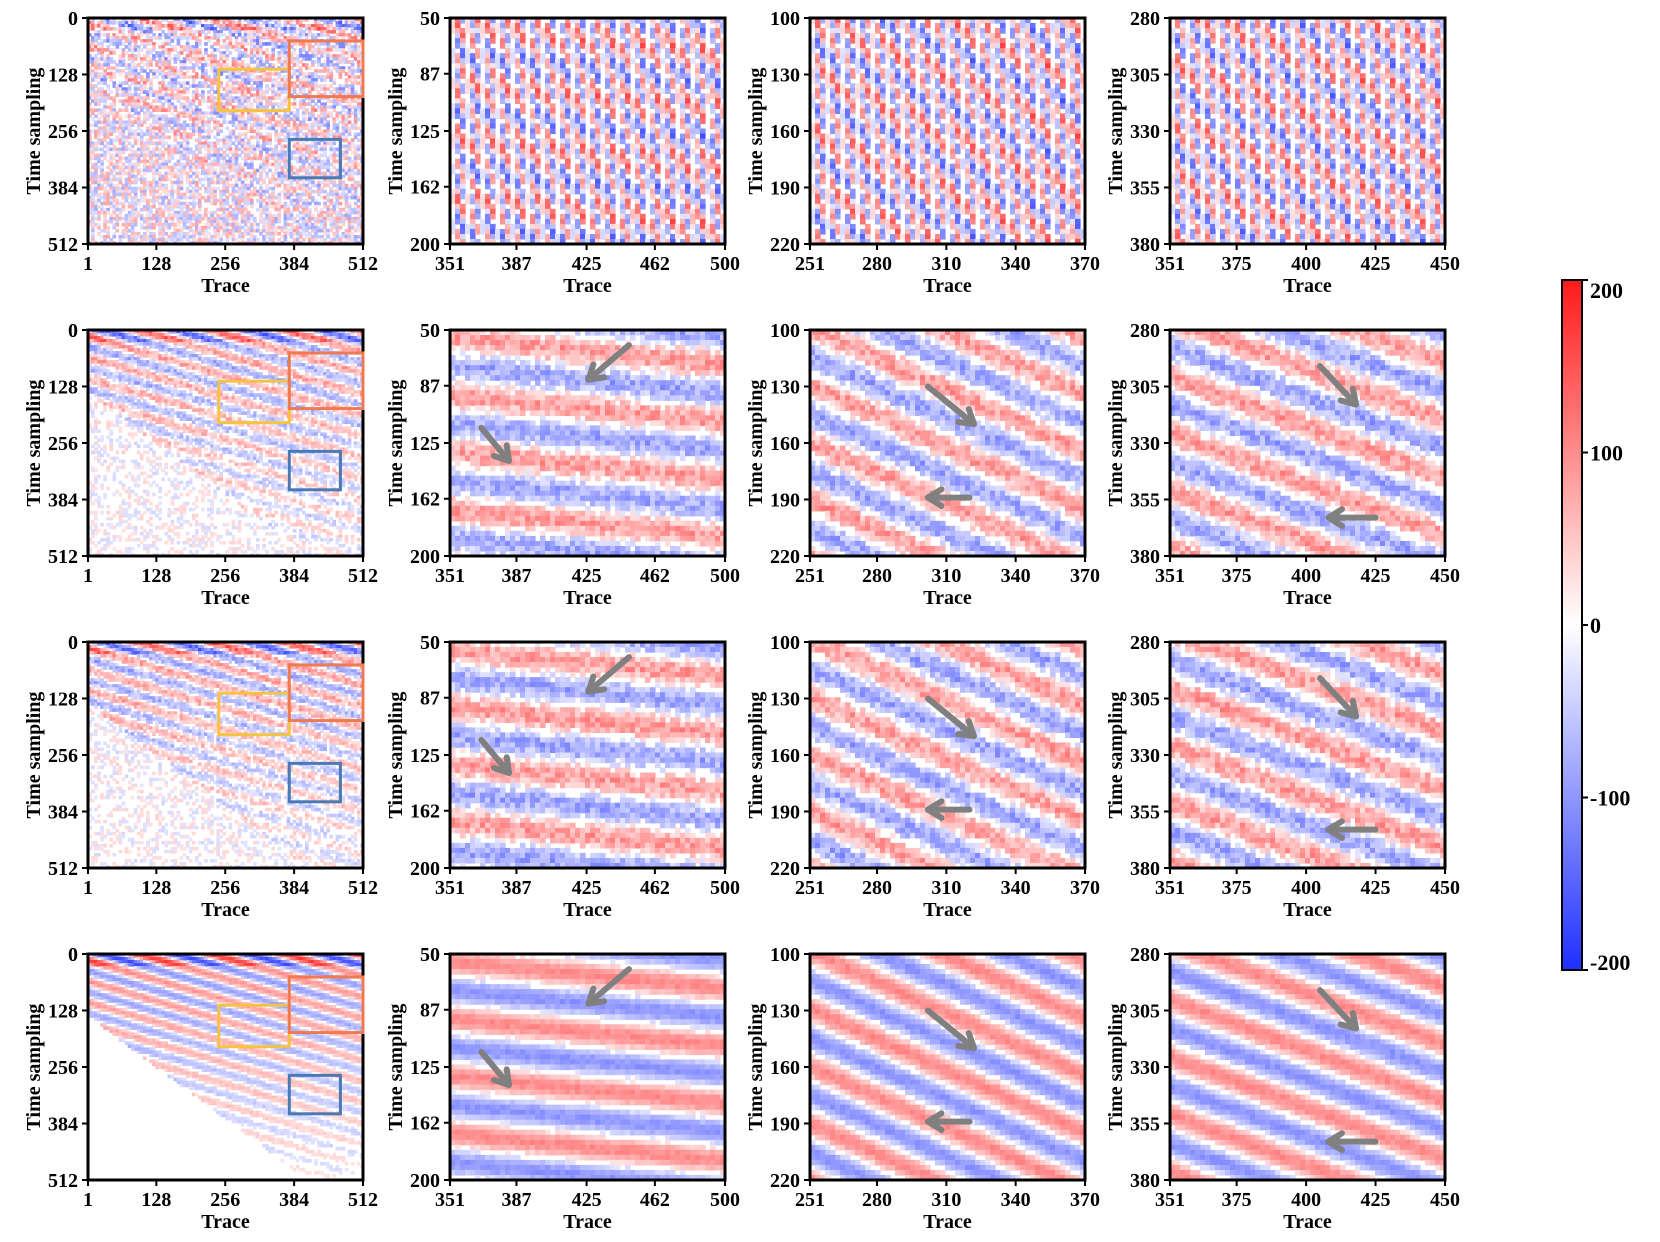 The height and width of the screenshot is (1242, 1660). What do you see at coordinates (1595, 625) in the screenshot?
I see `colorbar-tick-label: 0` at bounding box center [1595, 625].